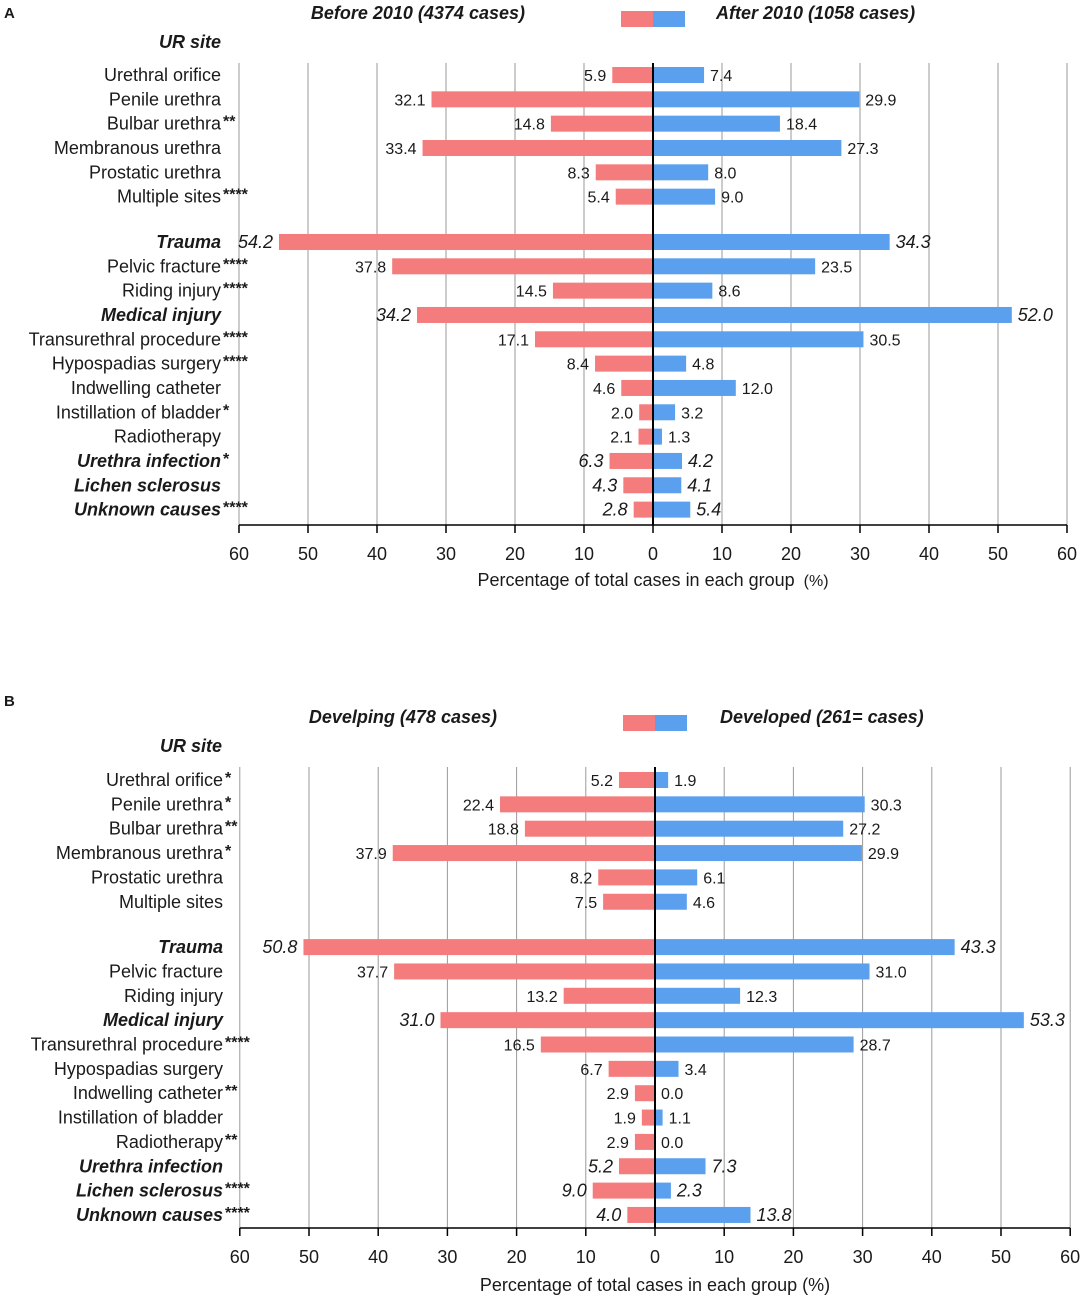 The width and height of the screenshot is (1084, 1300). I want to click on category-row: Membranous urethra 33.4 27.3, so click(466, 148).